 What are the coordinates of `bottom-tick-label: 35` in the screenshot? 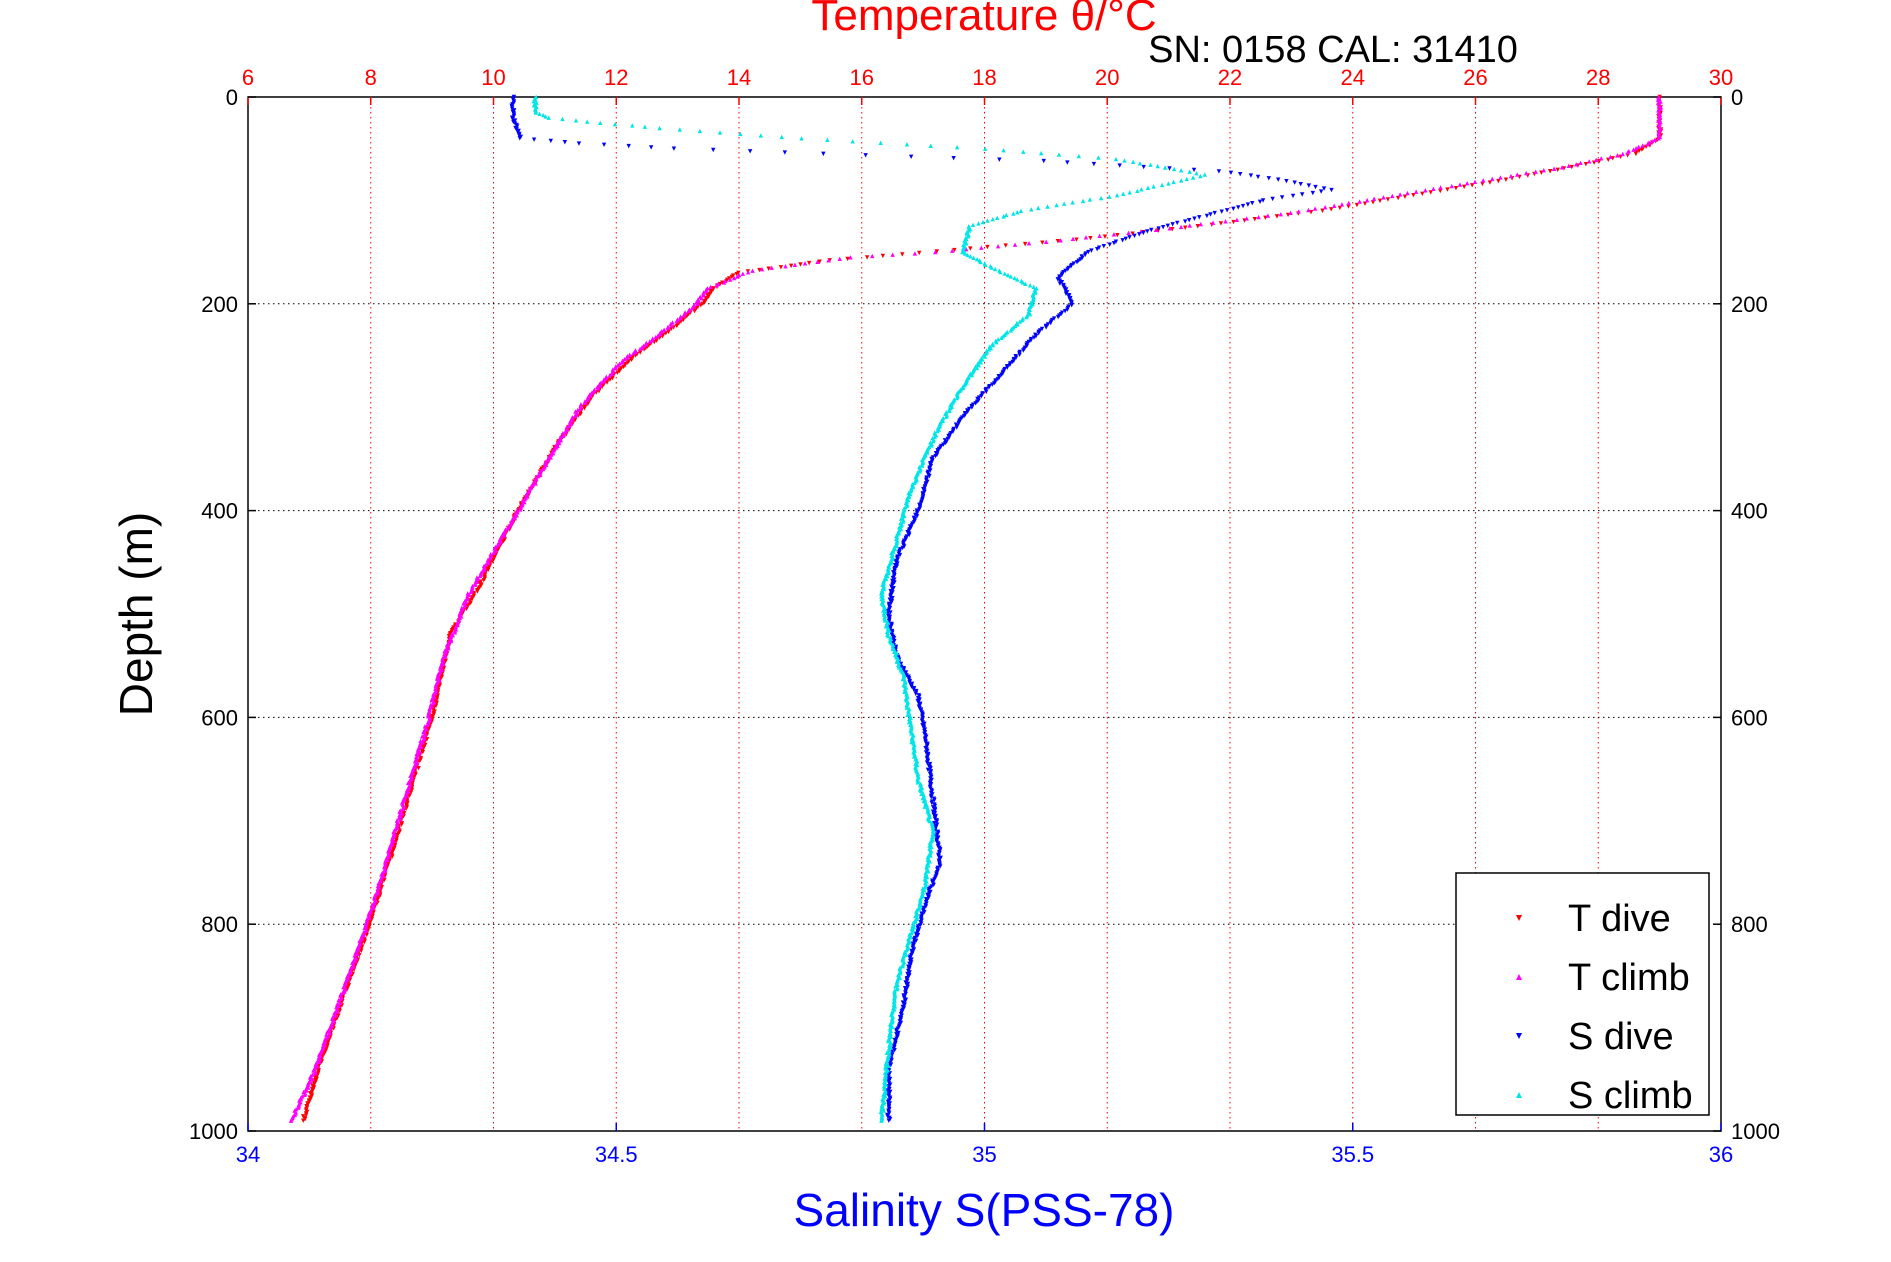 It's located at (984, 1154).